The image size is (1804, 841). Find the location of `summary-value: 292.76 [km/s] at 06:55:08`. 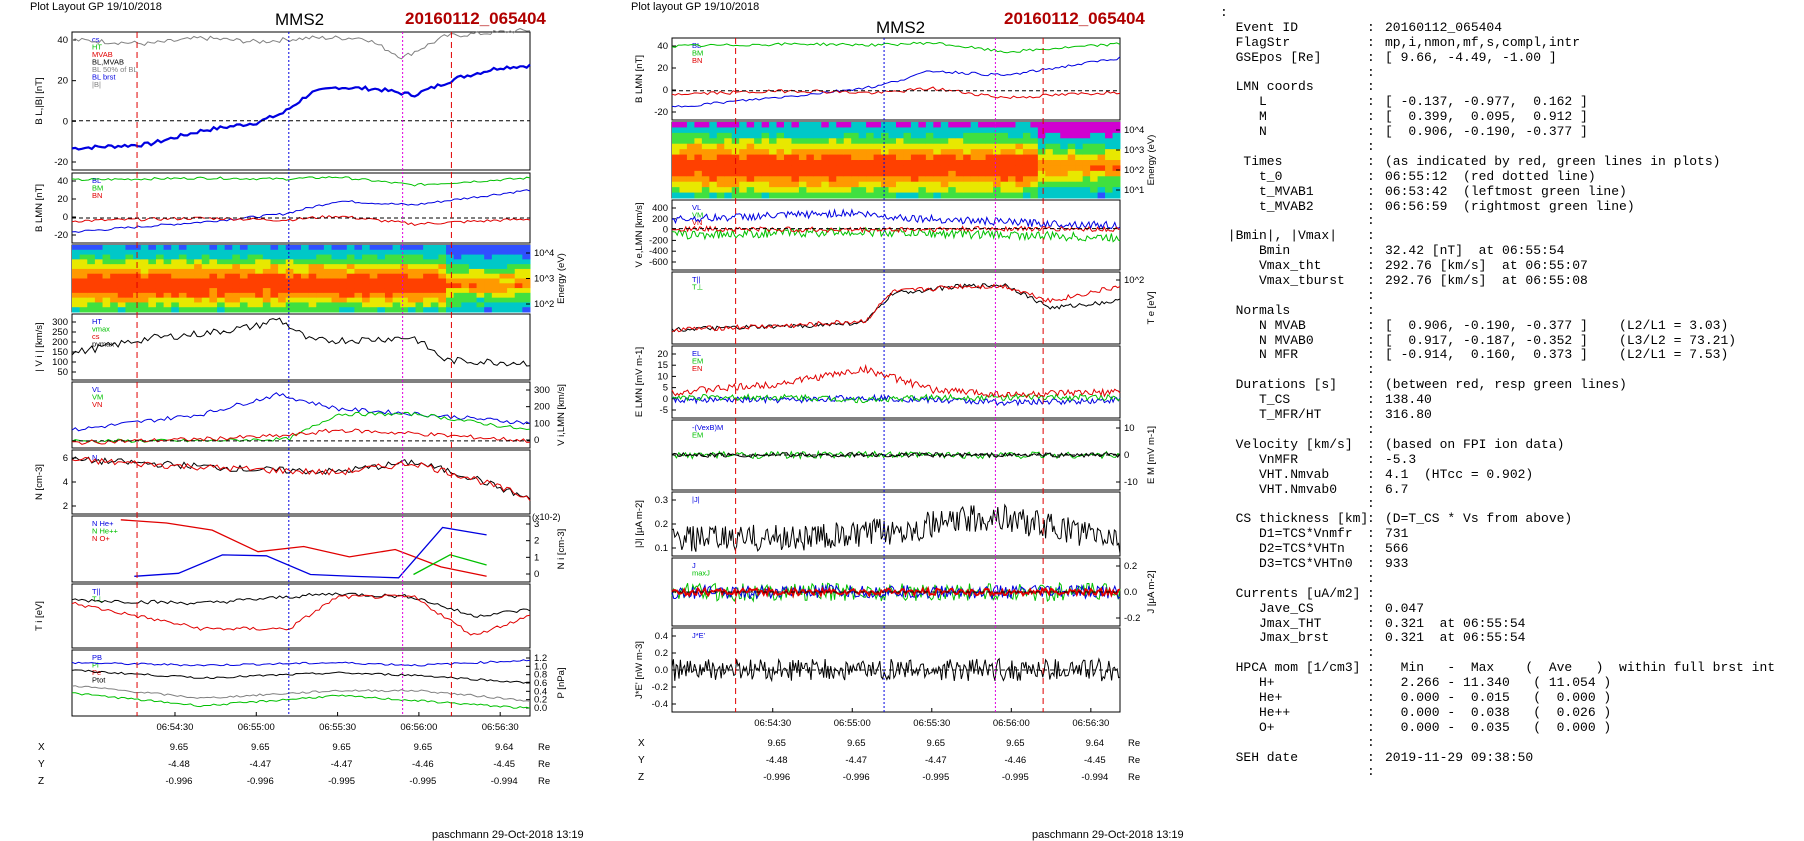

summary-value: 292.76 [km/s] at 06:55:08 is located at coordinates (1486, 281).